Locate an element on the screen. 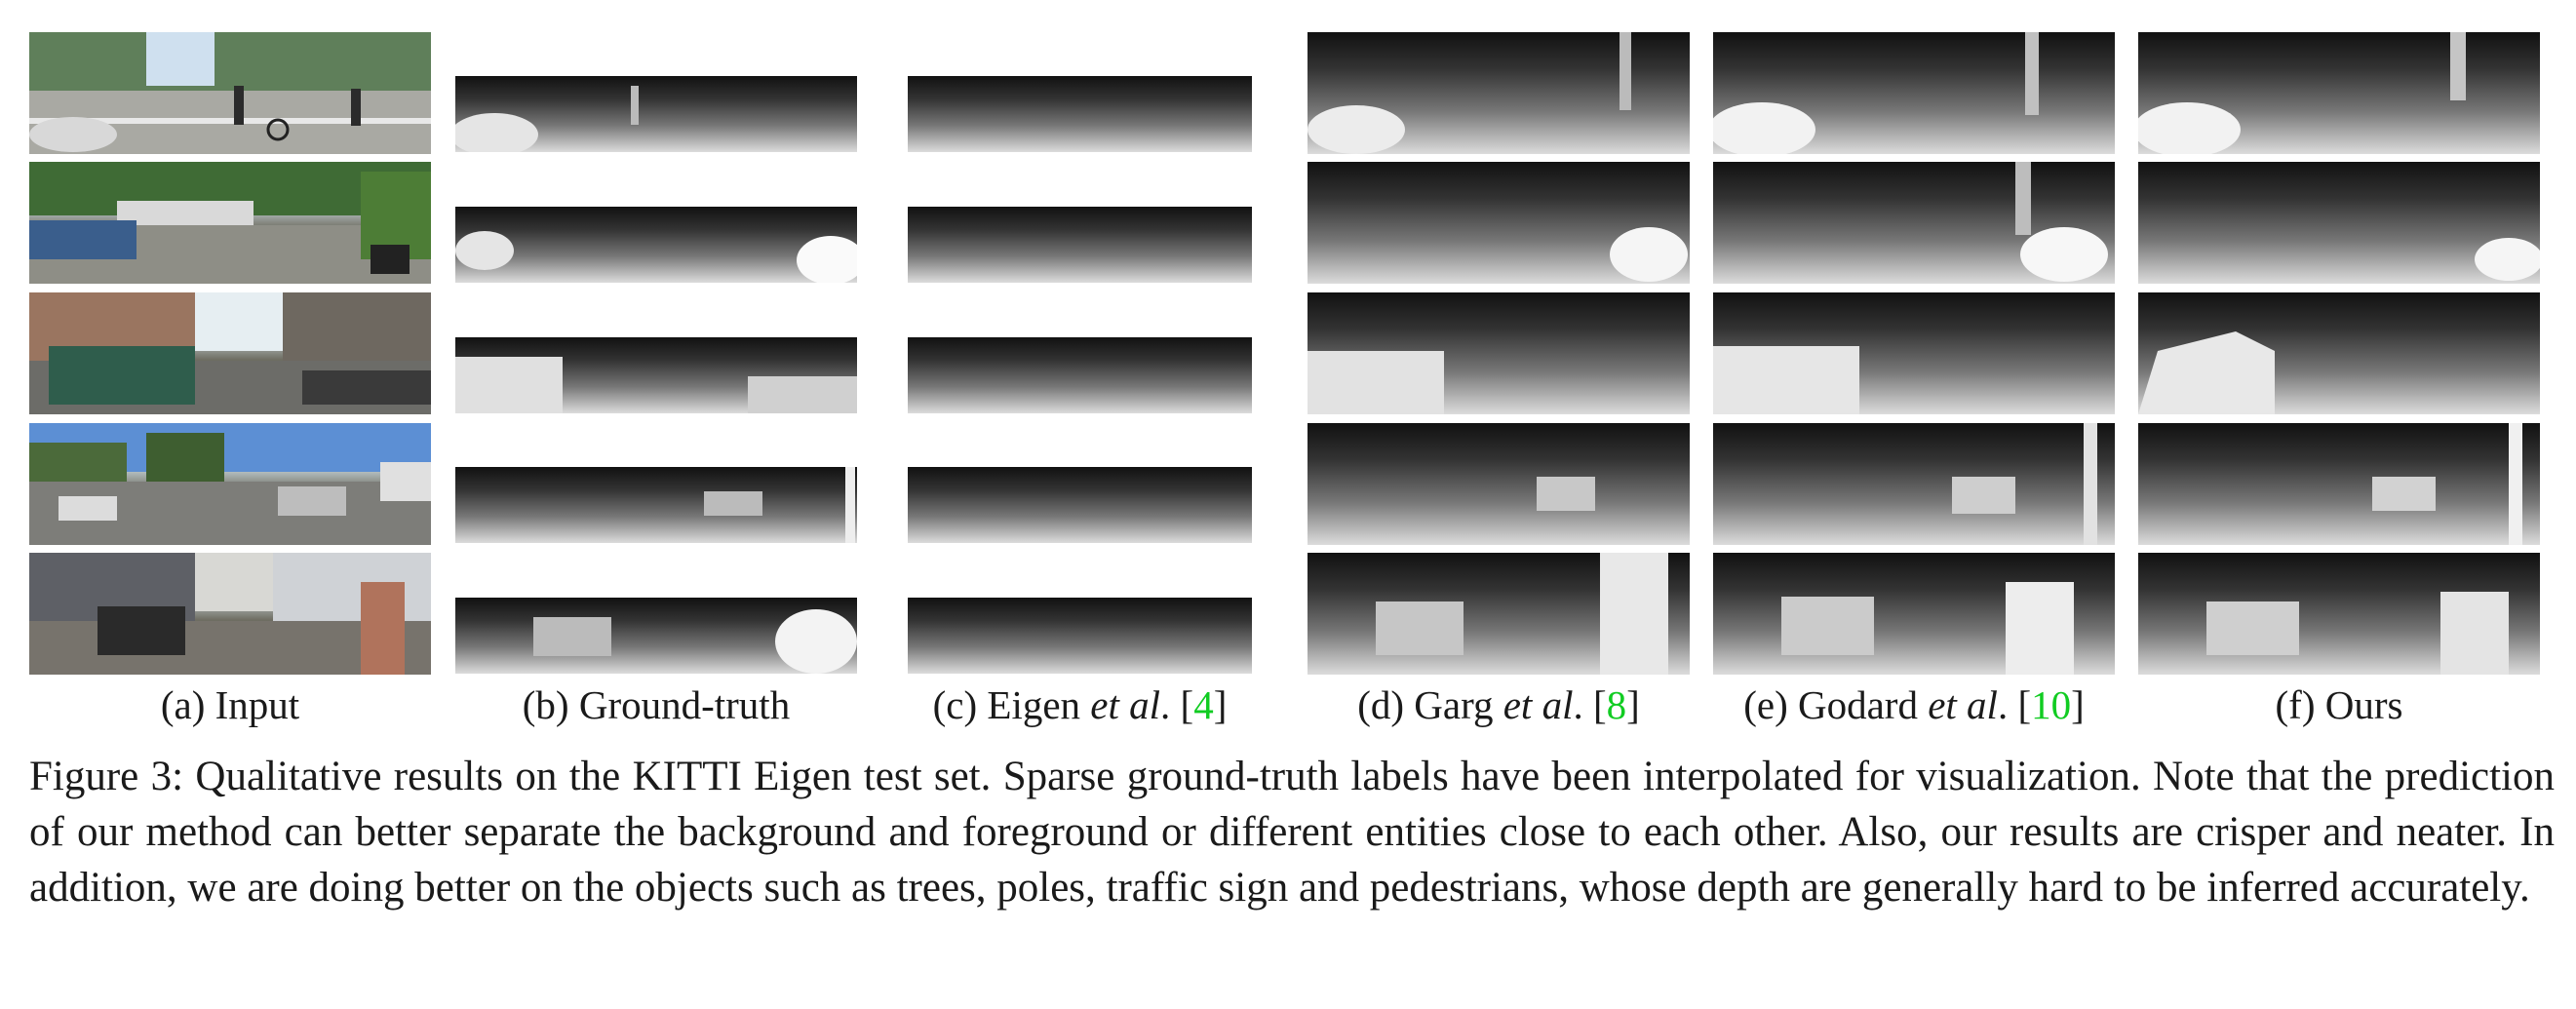 The image size is (2576, 1009). citation-link-4: 4 is located at coordinates (1203, 705).